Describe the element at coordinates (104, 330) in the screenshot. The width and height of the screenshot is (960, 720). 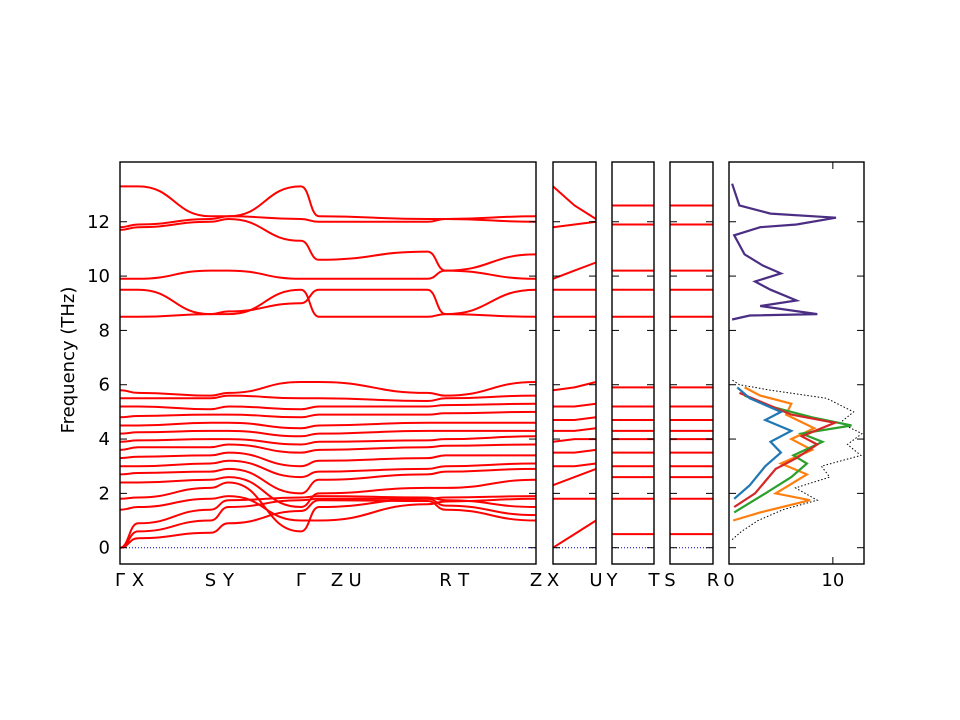
I see `y-tick-label: 8` at that location.